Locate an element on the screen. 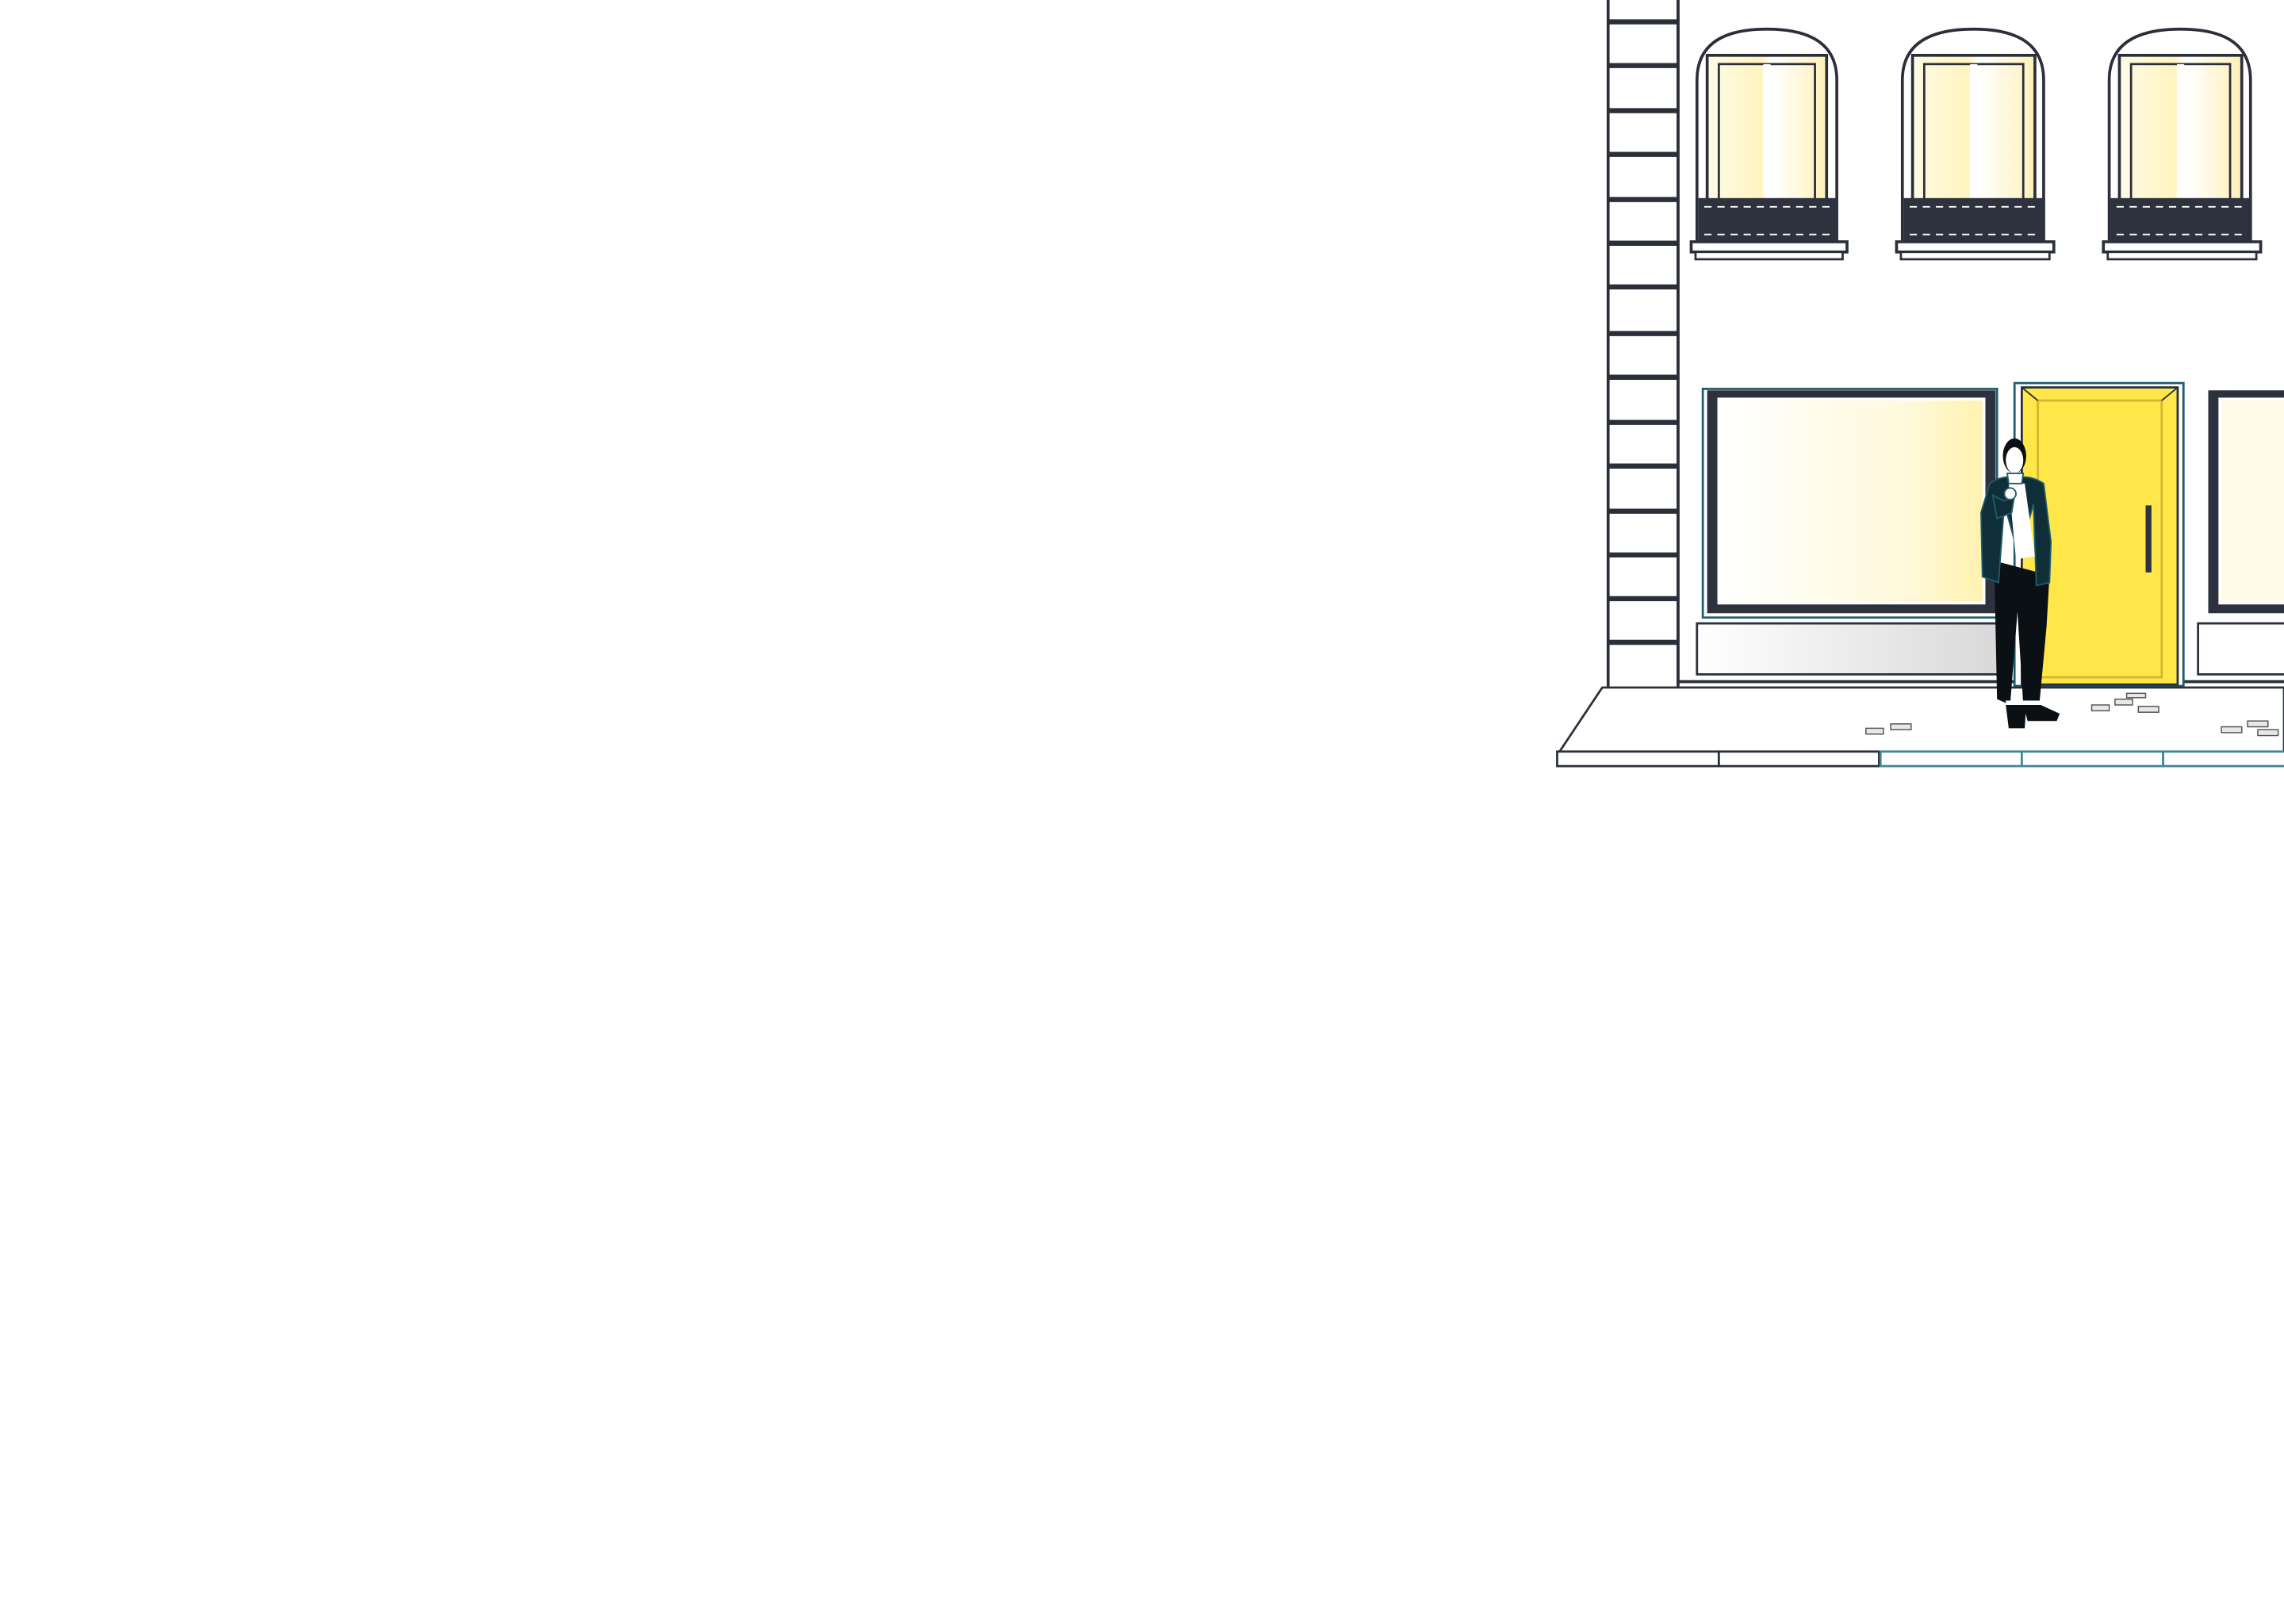 The width and height of the screenshot is (2284, 1624). shop-window is located at coordinates (1850, 532).